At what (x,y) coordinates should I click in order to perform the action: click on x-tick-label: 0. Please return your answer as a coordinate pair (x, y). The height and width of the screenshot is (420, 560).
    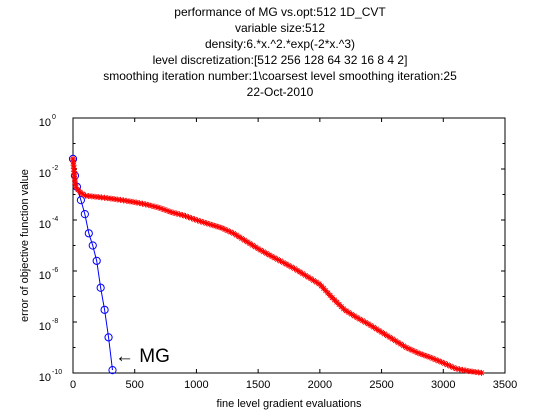
    Looking at the image, I should click on (73, 385).